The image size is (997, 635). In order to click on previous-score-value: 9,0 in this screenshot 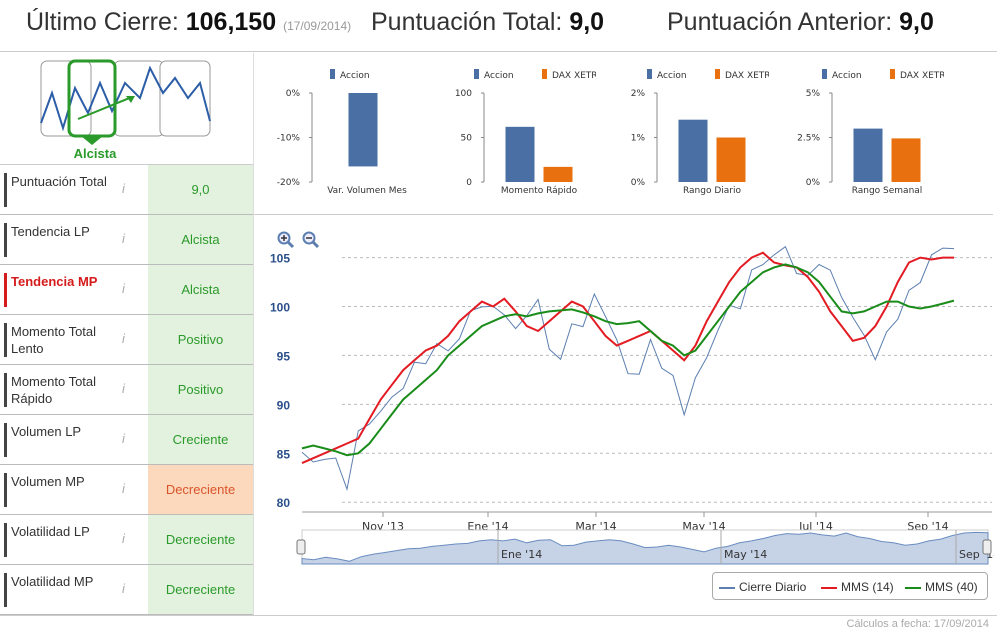, I will do `click(916, 22)`.